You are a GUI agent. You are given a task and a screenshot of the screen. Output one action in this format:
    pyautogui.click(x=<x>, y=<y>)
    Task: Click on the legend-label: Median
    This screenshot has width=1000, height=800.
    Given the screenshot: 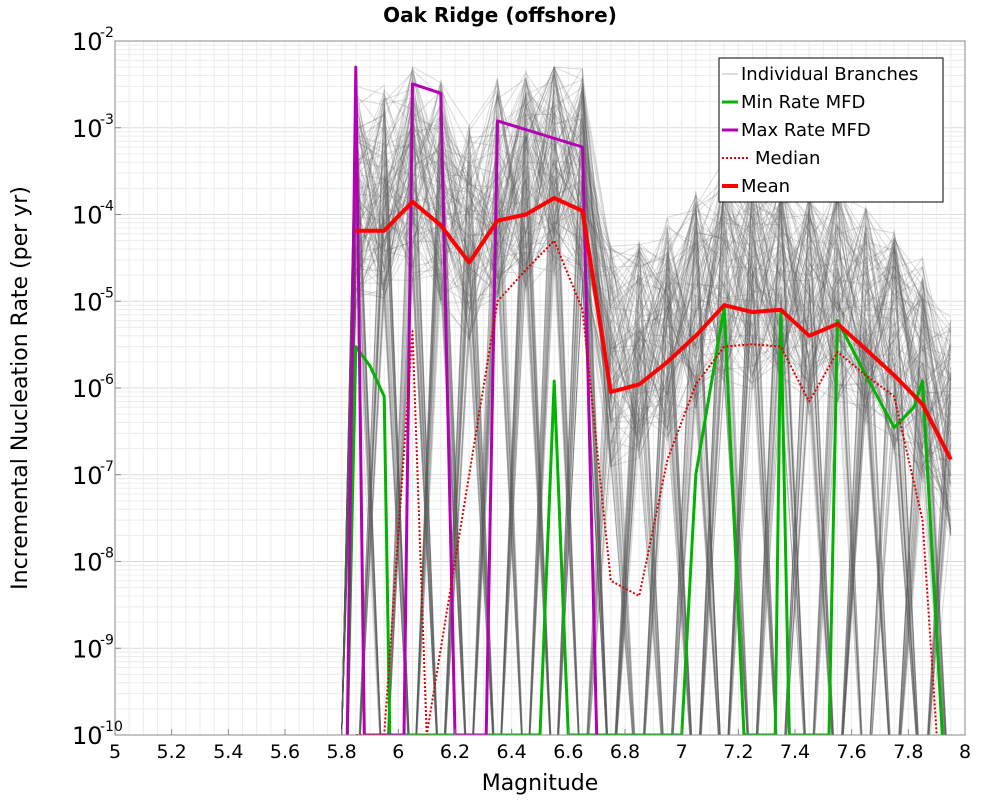 What is the action you would take?
    pyautogui.click(x=787, y=158)
    